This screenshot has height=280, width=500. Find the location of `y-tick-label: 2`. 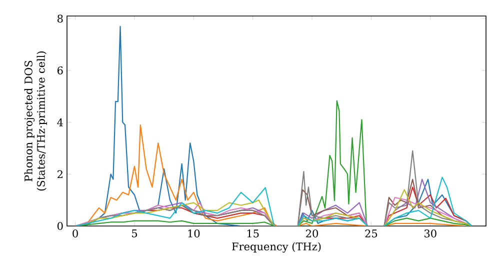

y-tick-label: 2 is located at coordinates (60, 174).